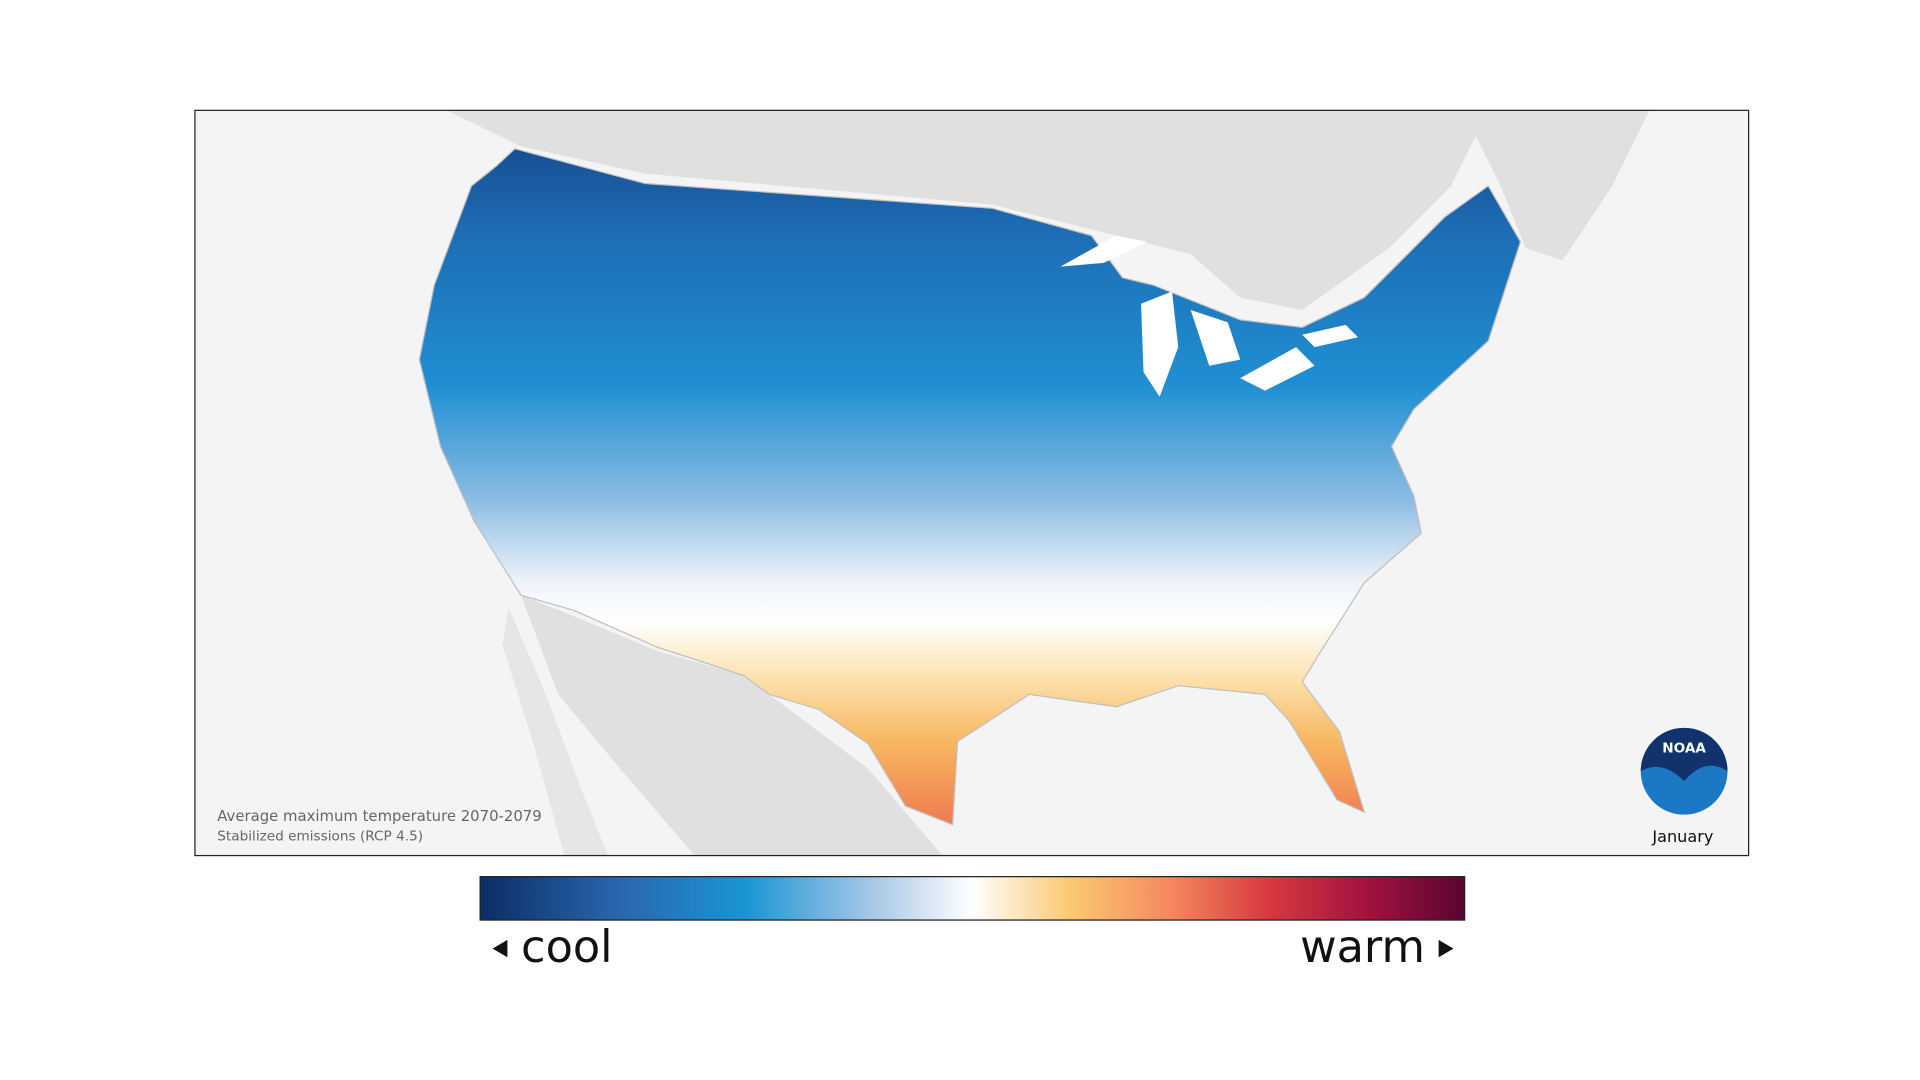 This screenshot has width=1920, height=1080. Describe the element at coordinates (1362, 947) in the screenshot. I see `legend-high: warm` at that location.